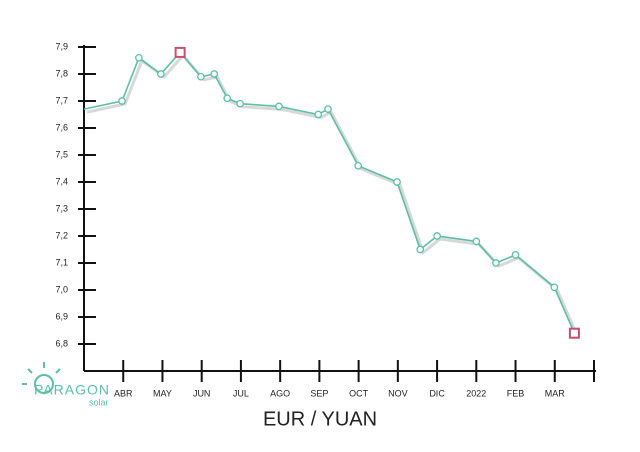 Image resolution: width=640 pixels, height=452 pixels. Describe the element at coordinates (61, 208) in the screenshot. I see `y-tick-label: 7,3` at that location.